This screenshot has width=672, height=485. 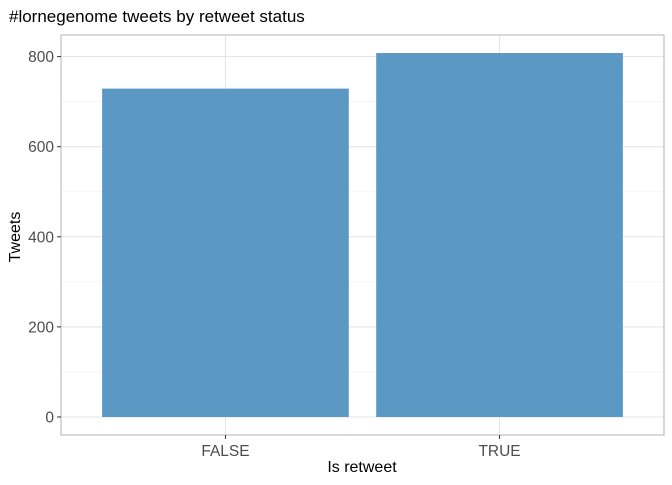 What do you see at coordinates (41, 237) in the screenshot?
I see `y-tick-label: 400` at bounding box center [41, 237].